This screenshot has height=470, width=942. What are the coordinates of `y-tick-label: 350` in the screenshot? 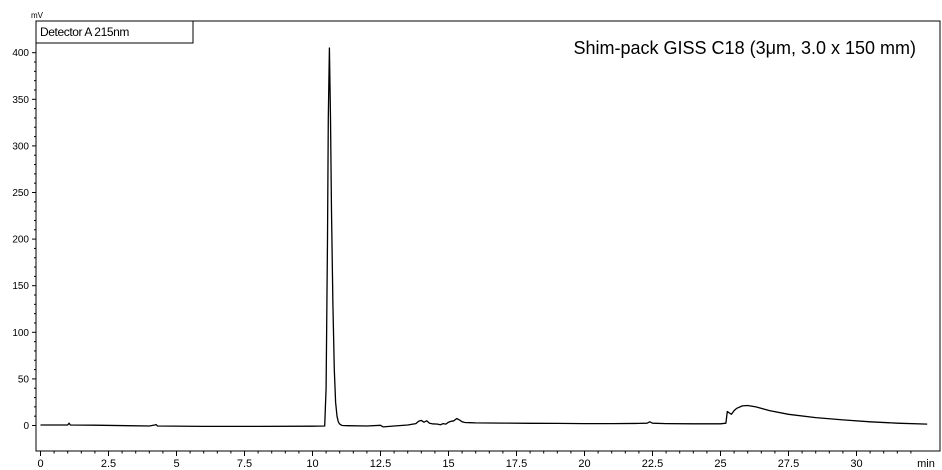 It's located at (20, 100).